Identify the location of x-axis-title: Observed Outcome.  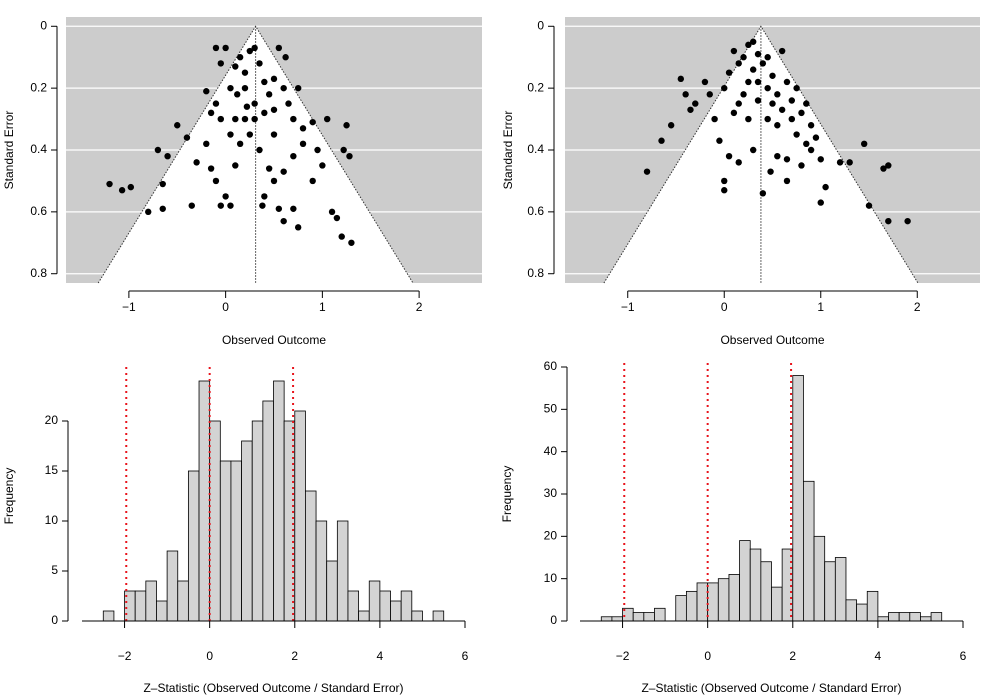
(772, 340).